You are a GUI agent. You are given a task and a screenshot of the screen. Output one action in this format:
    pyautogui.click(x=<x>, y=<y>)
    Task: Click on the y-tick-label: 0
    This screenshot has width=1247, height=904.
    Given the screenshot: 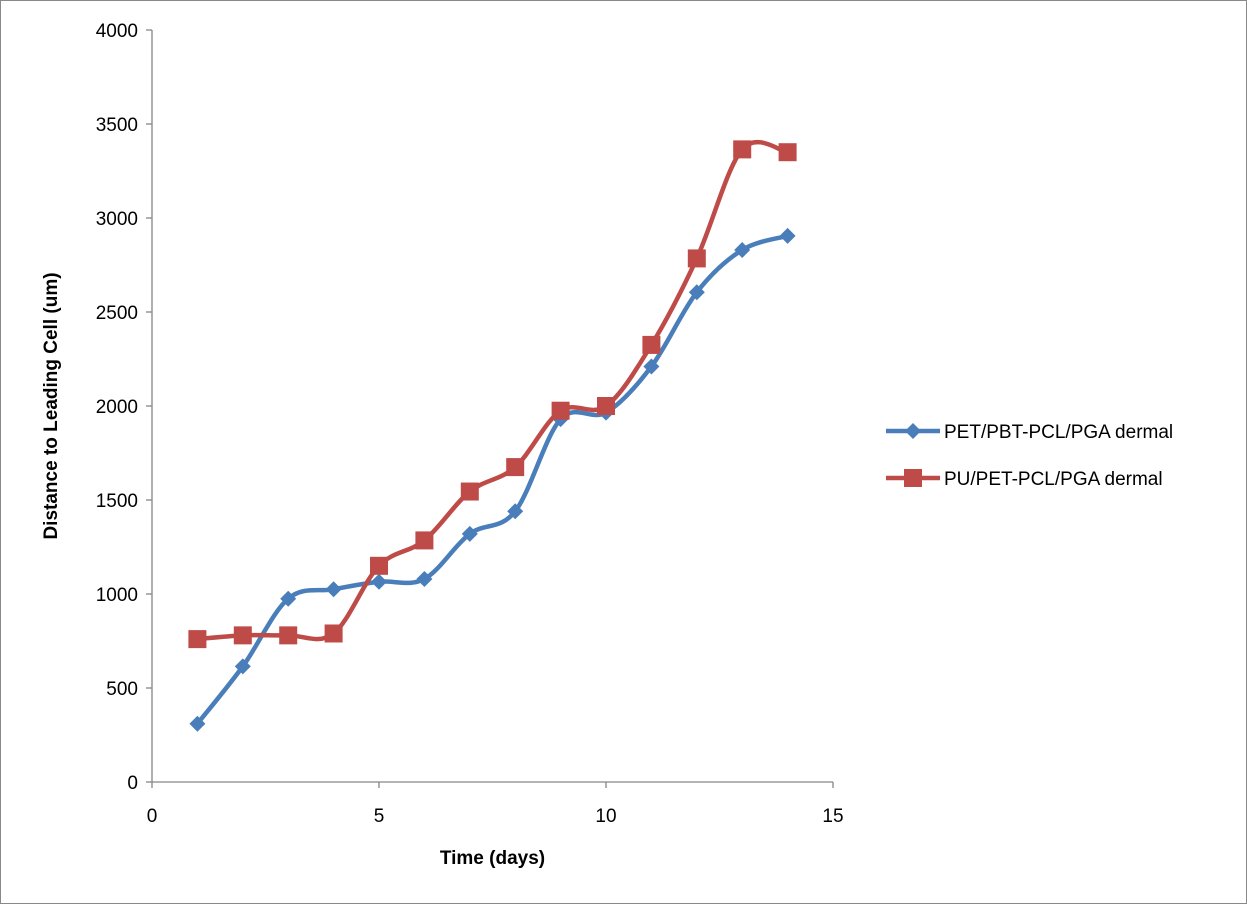 What is the action you would take?
    pyautogui.click(x=132, y=783)
    